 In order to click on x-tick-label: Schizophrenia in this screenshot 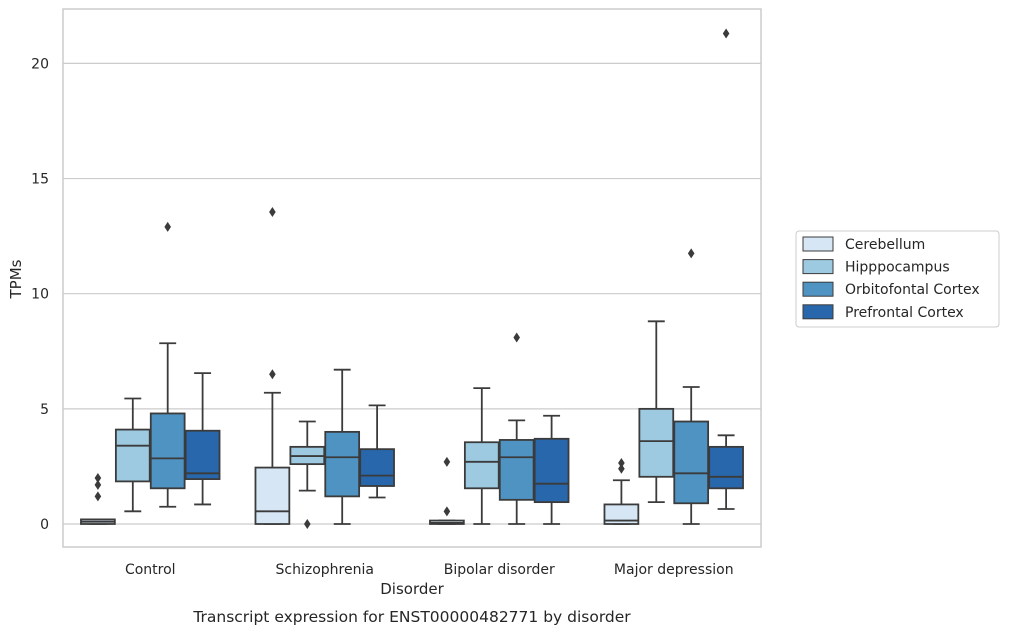, I will do `click(325, 570)`.